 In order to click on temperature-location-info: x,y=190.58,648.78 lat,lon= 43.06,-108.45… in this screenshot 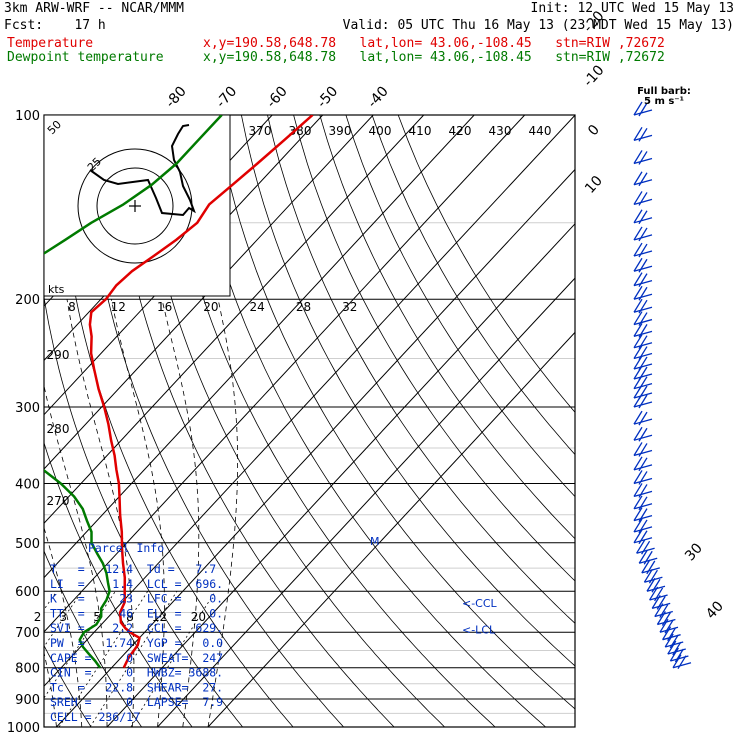, I will do `click(434, 43)`.